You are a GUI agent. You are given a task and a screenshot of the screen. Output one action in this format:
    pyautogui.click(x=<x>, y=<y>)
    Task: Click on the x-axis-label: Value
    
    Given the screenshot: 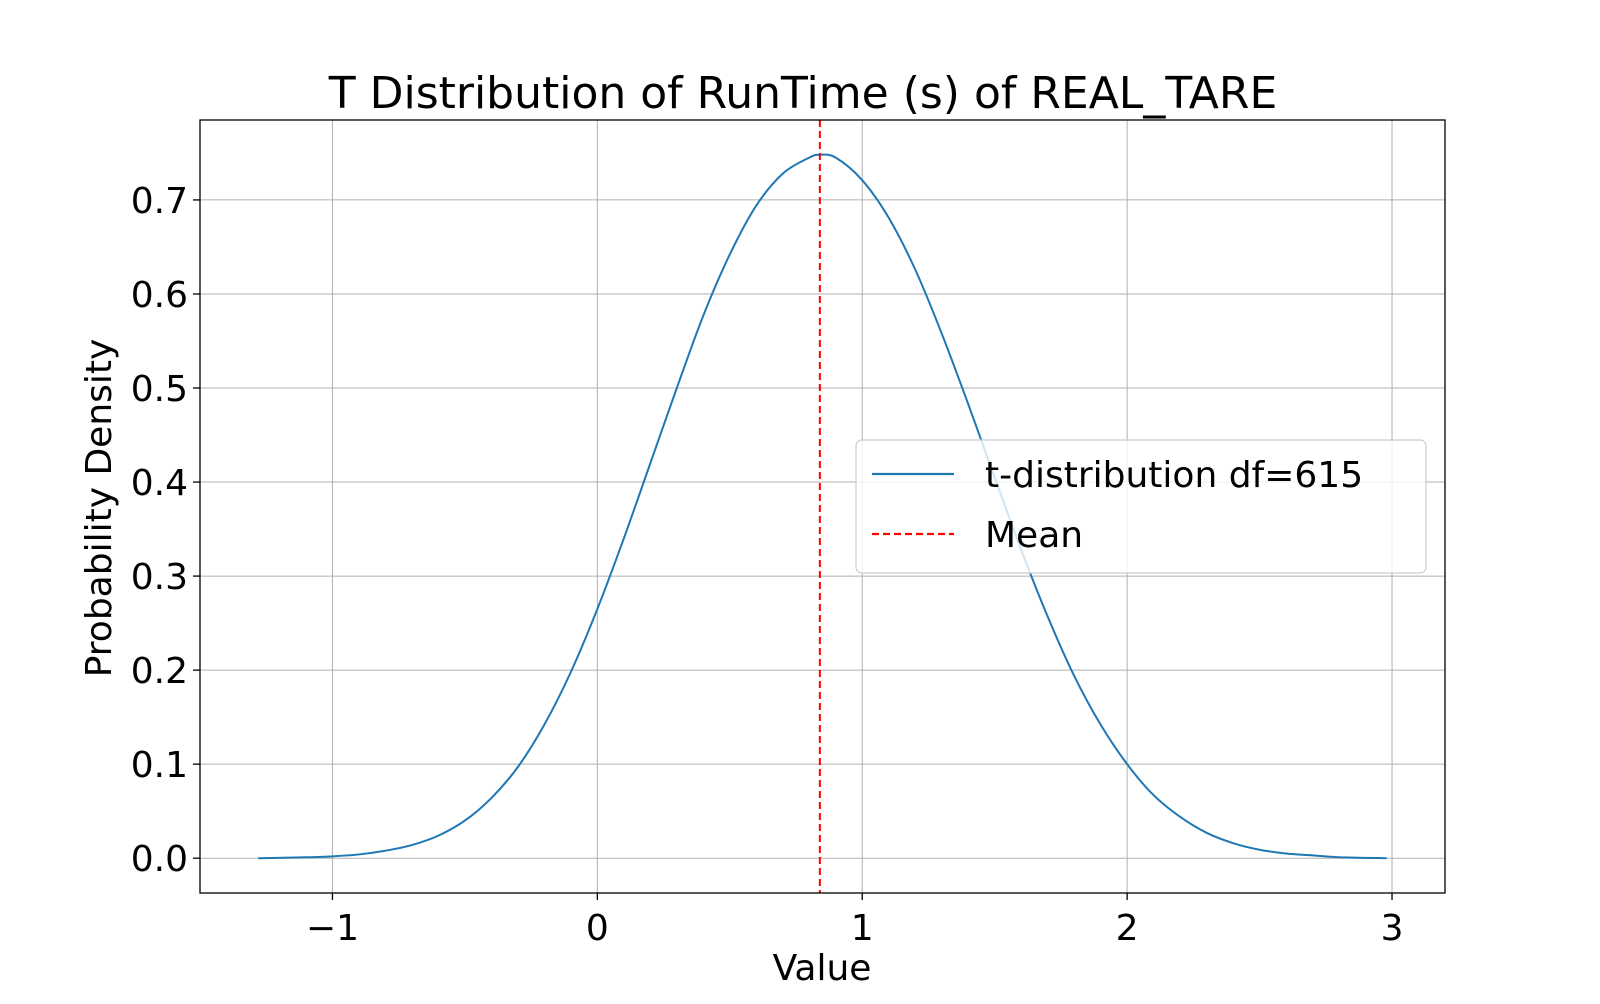 What is the action you would take?
    pyautogui.click(x=822, y=968)
    